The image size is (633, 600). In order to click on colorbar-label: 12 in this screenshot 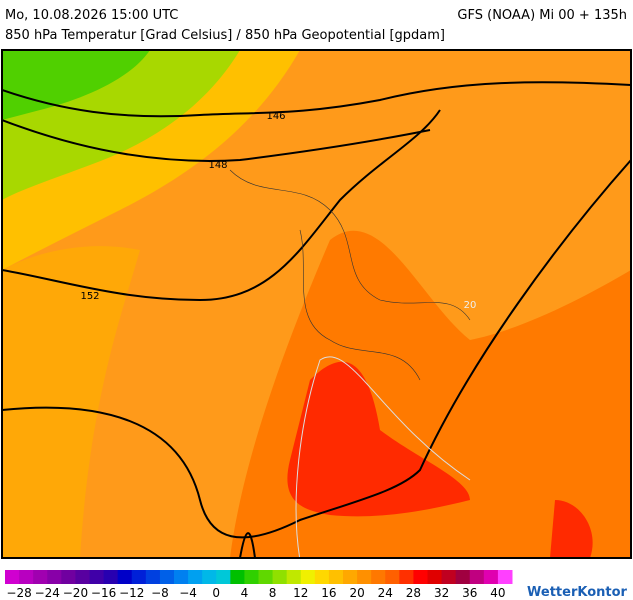, I will do `click(300, 593)`.